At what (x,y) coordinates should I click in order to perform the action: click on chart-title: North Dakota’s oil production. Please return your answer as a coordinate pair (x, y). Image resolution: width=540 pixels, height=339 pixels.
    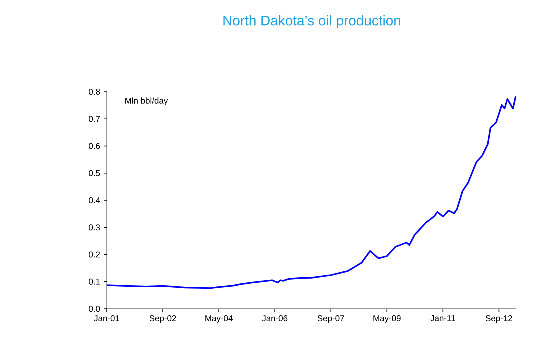
    Looking at the image, I should click on (312, 21).